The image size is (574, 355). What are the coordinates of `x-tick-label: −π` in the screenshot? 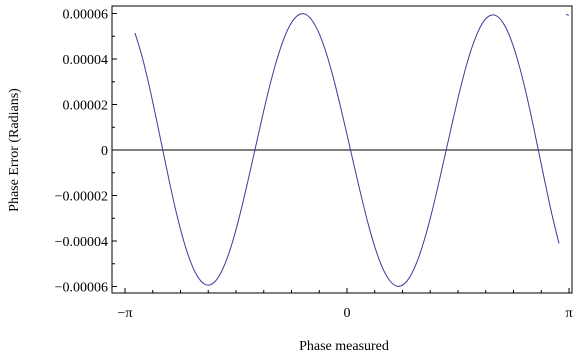 It's located at (125, 313).